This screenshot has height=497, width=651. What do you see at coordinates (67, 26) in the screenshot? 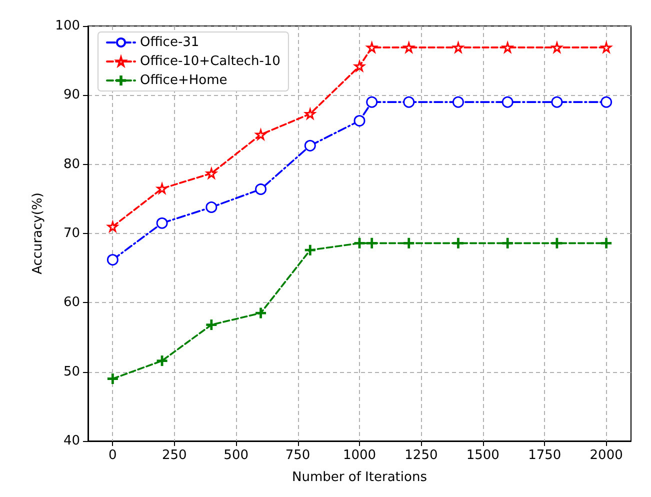
I see `y-tick-label: 100` at bounding box center [67, 26].